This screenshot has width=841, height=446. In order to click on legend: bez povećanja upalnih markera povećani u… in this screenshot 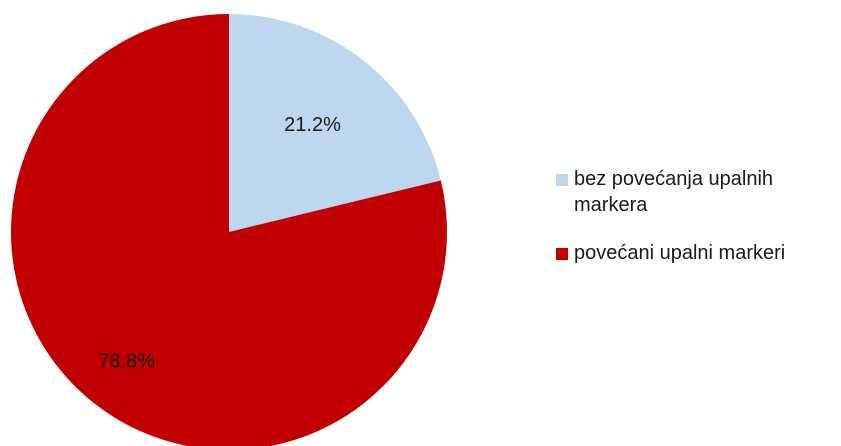, I will do `click(696, 227)`.